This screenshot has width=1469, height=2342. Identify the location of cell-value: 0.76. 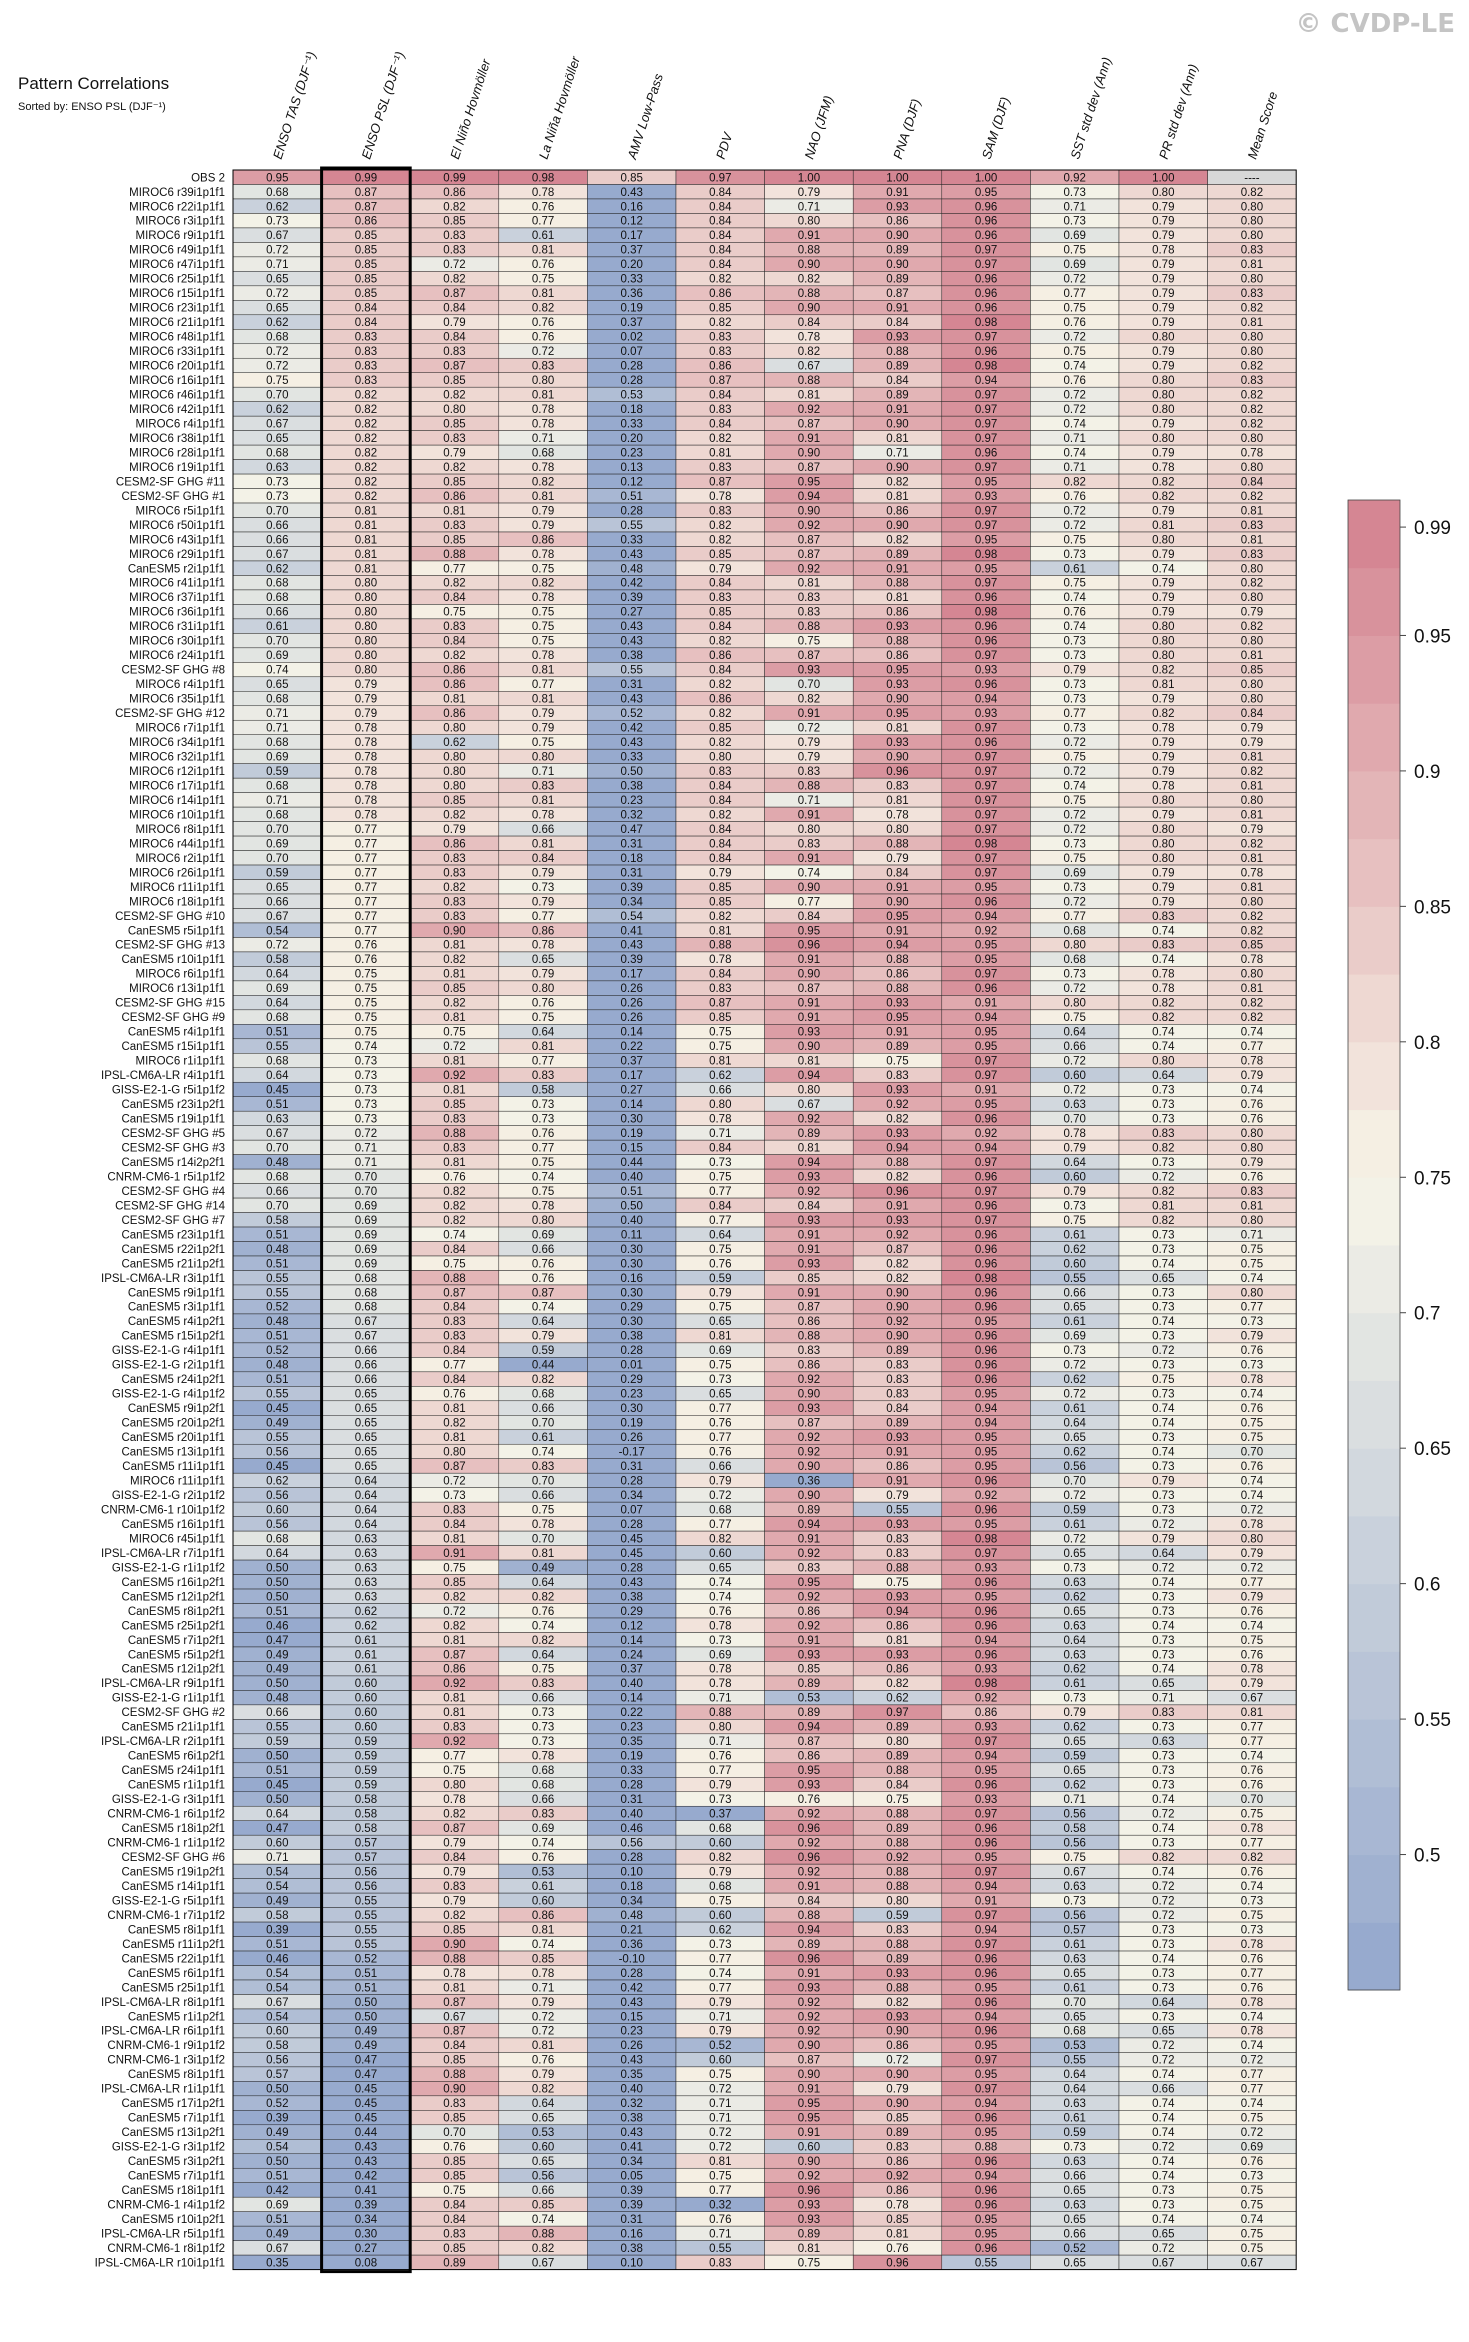
(543, 207).